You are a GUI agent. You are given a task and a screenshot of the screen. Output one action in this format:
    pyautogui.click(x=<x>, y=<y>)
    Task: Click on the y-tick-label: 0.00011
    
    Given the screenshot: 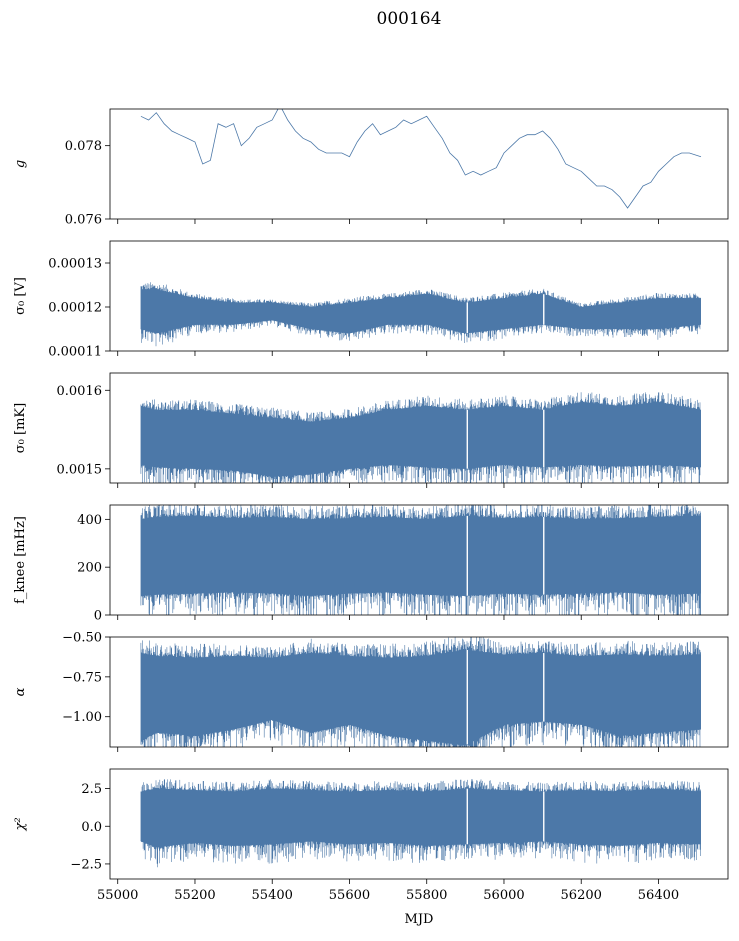 What is the action you would take?
    pyautogui.click(x=75, y=352)
    